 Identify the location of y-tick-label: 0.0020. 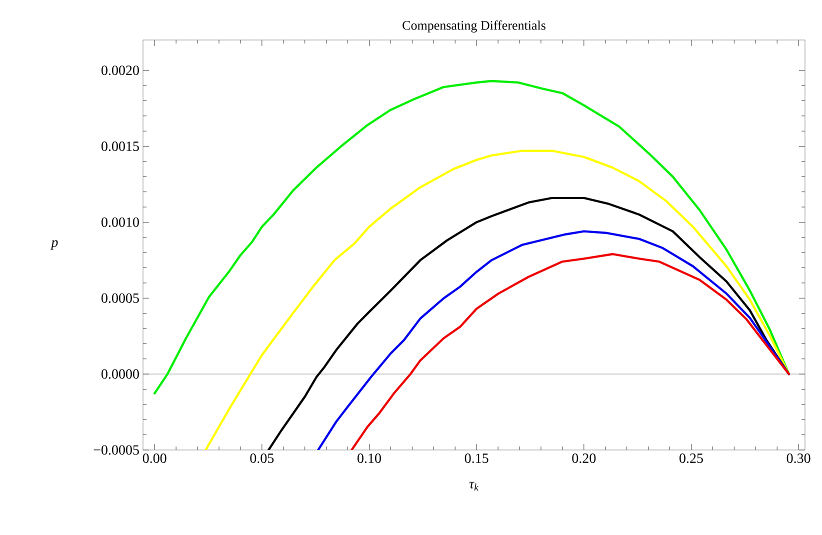
(120, 71).